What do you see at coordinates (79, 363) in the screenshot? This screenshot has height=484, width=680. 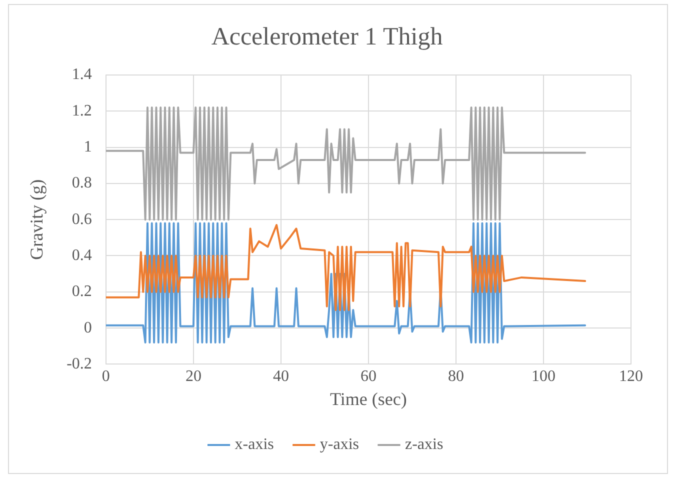 I see `y-tick-label: -0.2` at bounding box center [79, 363].